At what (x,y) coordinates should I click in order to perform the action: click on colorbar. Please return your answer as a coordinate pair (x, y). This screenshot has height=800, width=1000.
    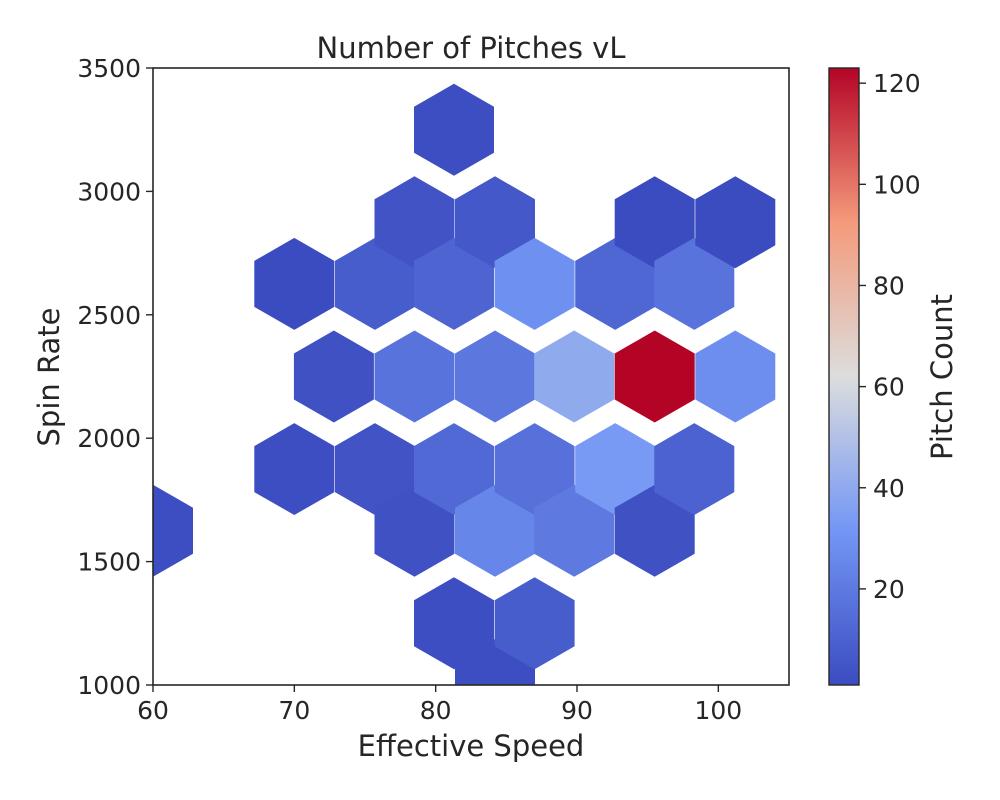
    Looking at the image, I should click on (844, 376).